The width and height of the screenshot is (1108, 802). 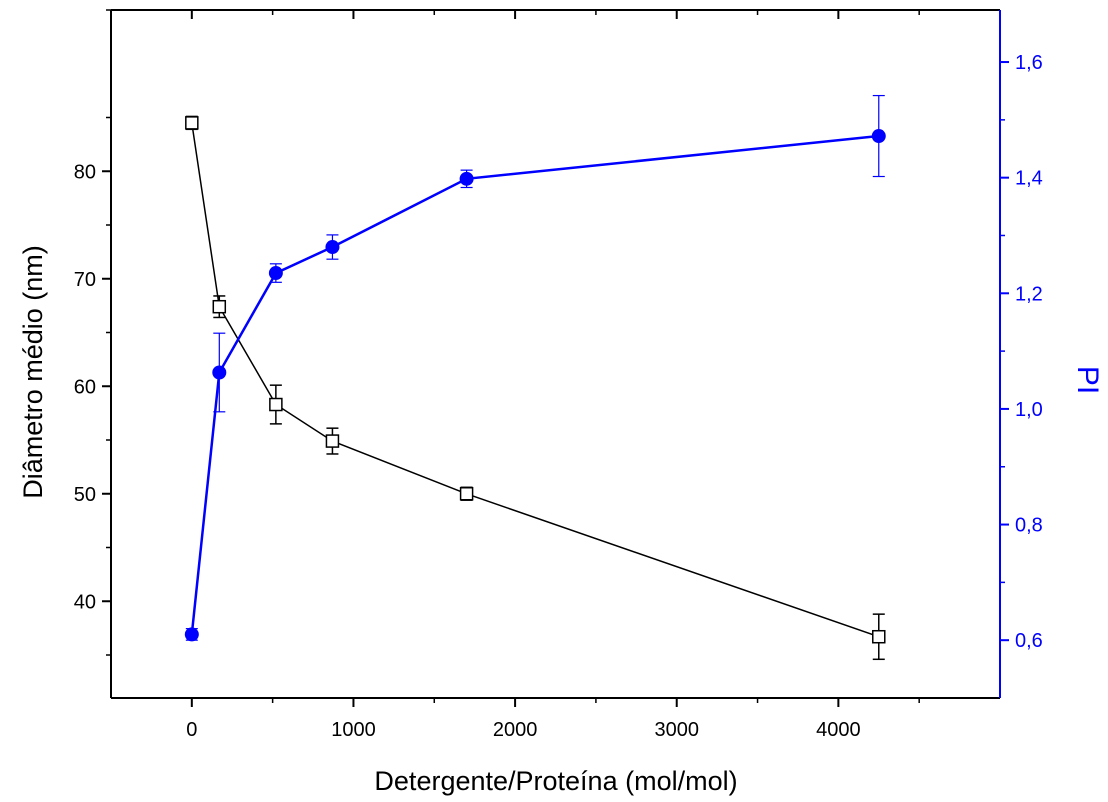 I want to click on y-left-tick-label: 70, so click(x=85, y=280).